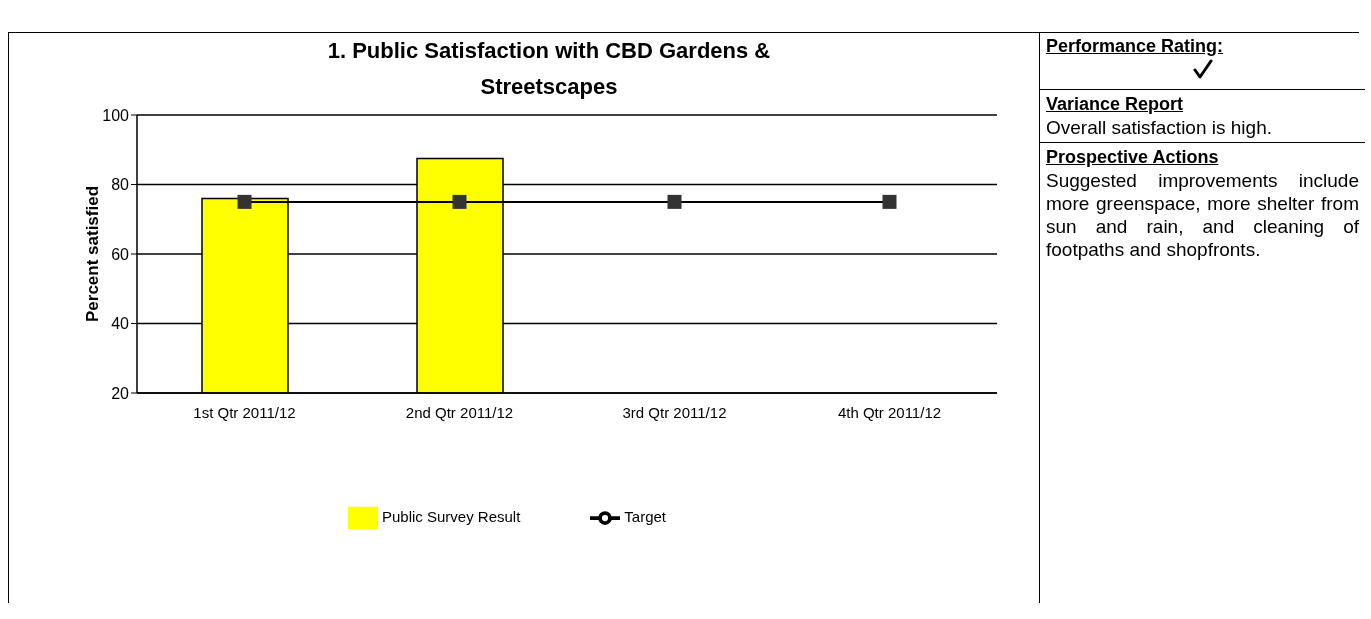 The height and width of the screenshot is (619, 1371). What do you see at coordinates (1202, 215) in the screenshot?
I see `text: Suggested improvements include more greenspace, more shelter from sun and rain, and cleaning of footpaths and shopfronts.` at bounding box center [1202, 215].